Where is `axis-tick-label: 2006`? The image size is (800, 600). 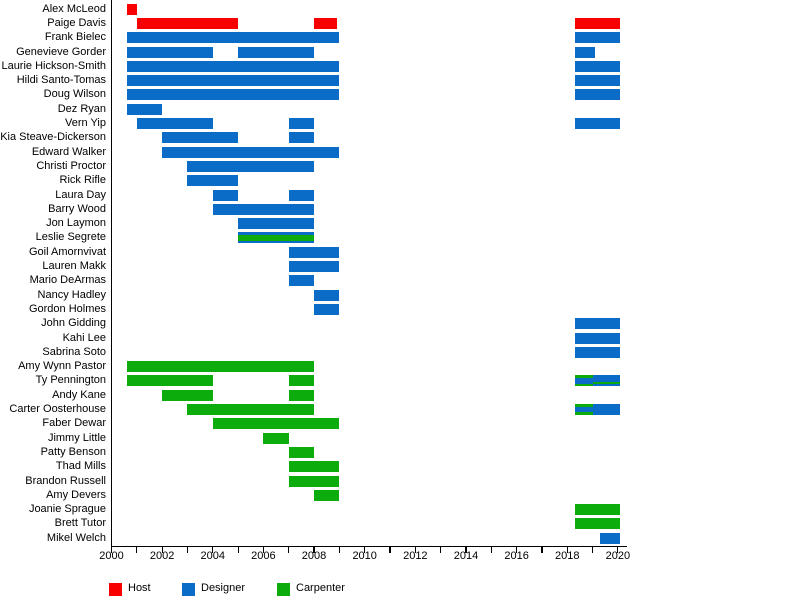
axis-tick-label: 2006 is located at coordinates (263, 556).